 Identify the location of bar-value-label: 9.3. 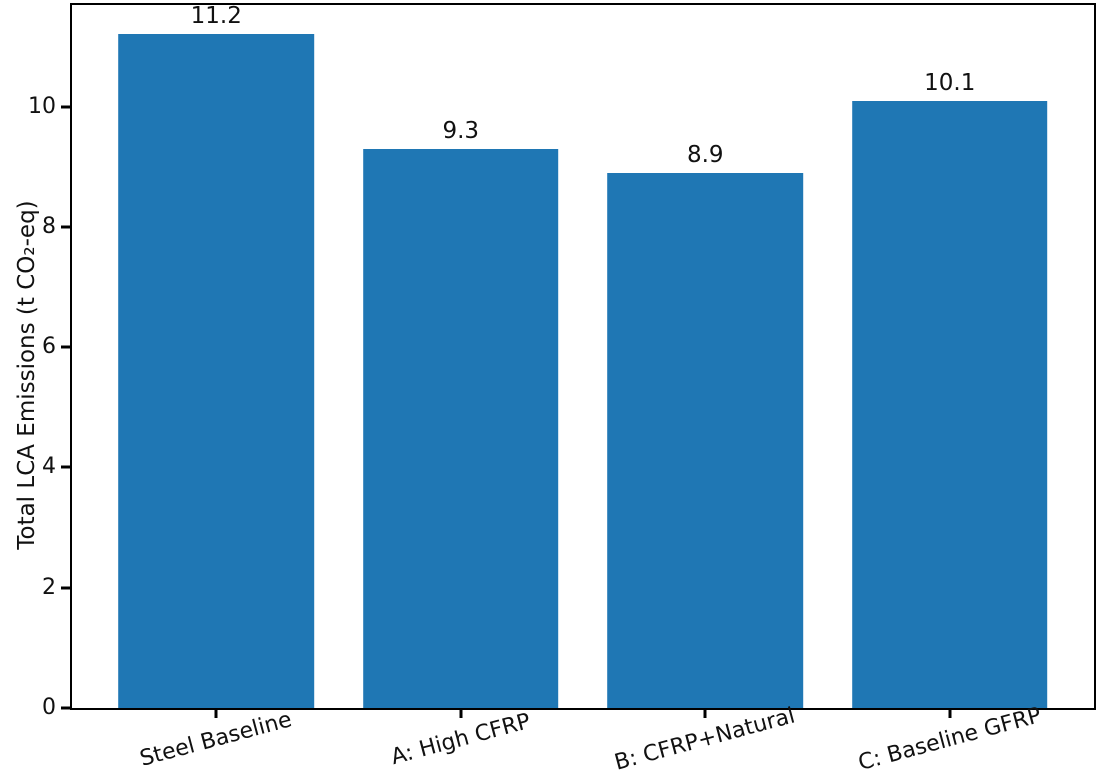
(461, 130).